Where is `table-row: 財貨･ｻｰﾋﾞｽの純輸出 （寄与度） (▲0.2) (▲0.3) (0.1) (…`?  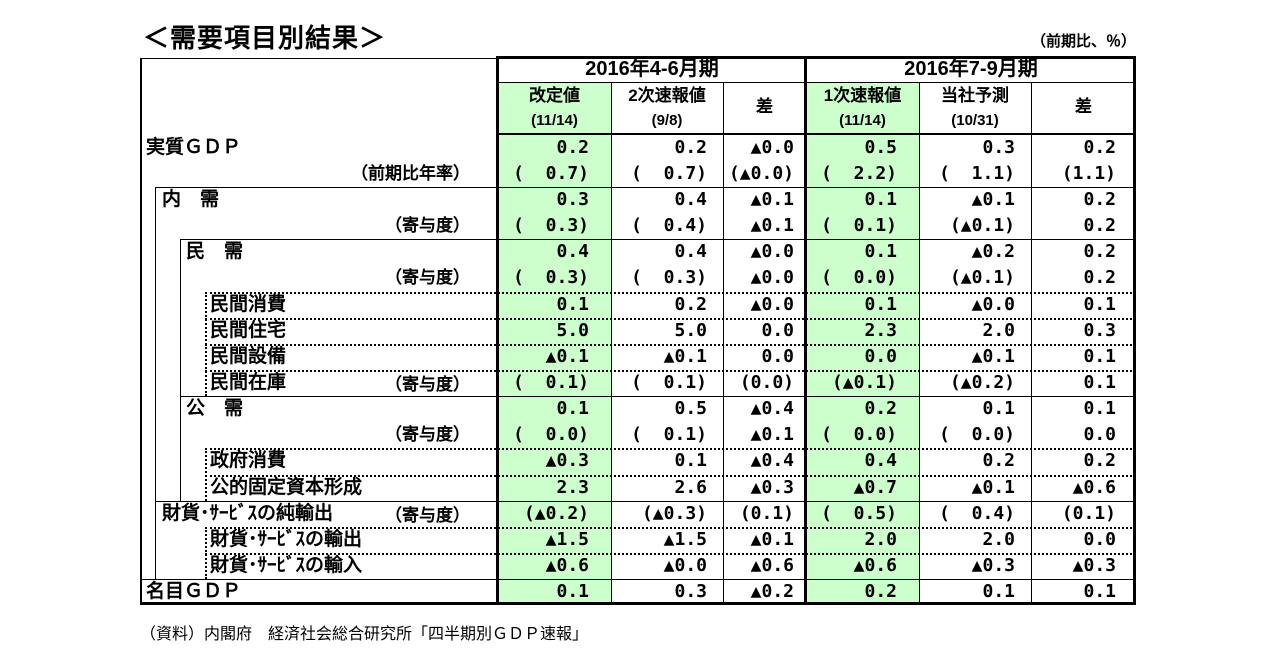
table-row: 財貨･ｻｰﾋﾞｽの純輸出 （寄与度） (▲0.2) (▲0.3) (0.1) (… is located at coordinates (638, 514).